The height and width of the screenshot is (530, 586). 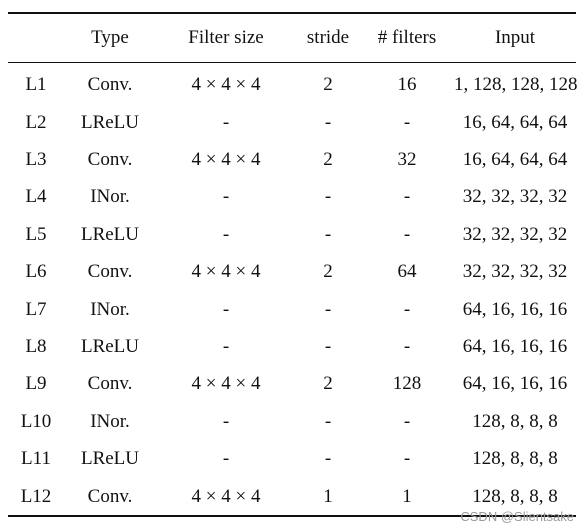 I want to click on table-header: Type Filter size stride # filters Input, so click(x=292, y=38).